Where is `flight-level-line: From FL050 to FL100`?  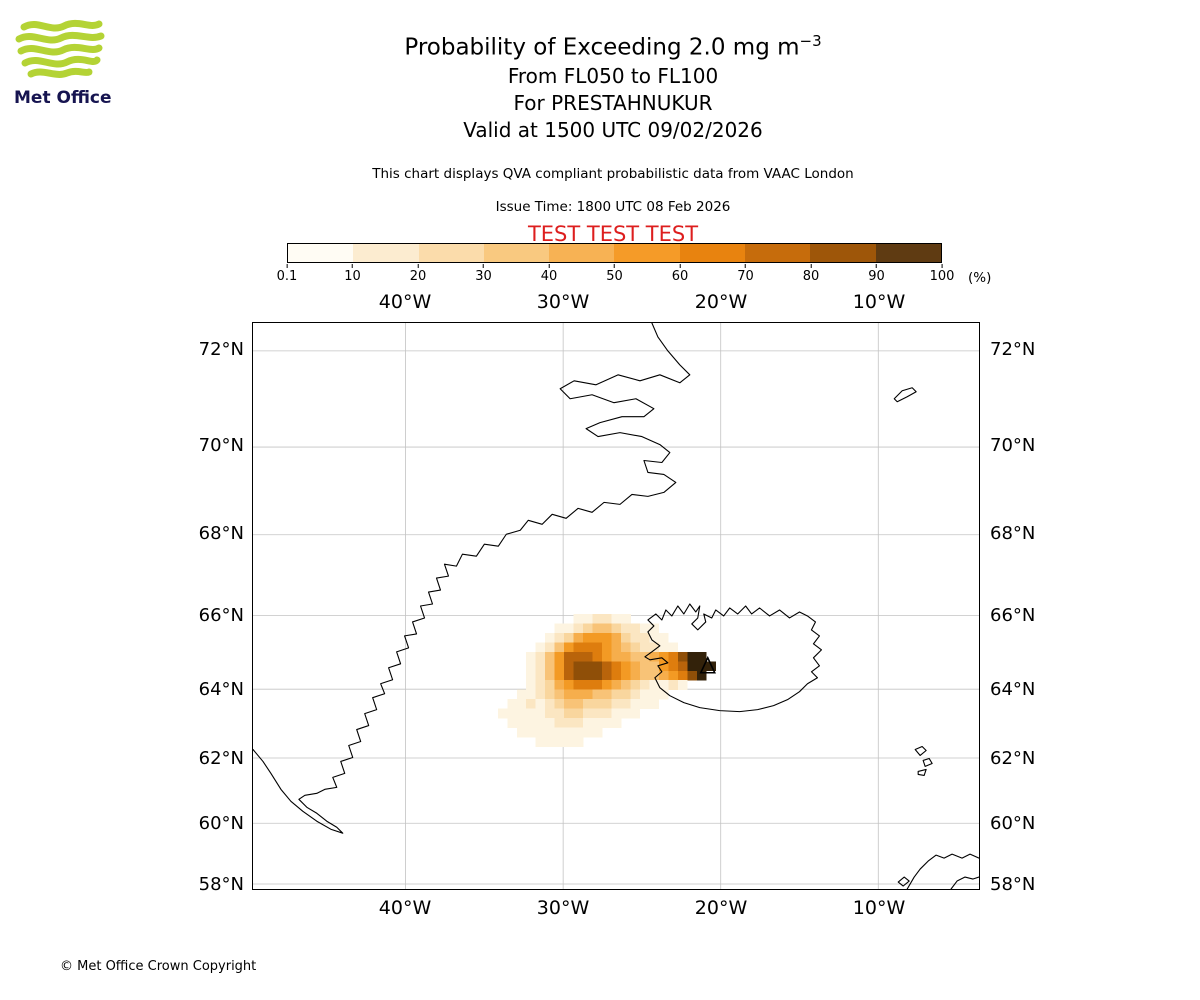 flight-level-line: From FL050 to FL100 is located at coordinates (613, 75).